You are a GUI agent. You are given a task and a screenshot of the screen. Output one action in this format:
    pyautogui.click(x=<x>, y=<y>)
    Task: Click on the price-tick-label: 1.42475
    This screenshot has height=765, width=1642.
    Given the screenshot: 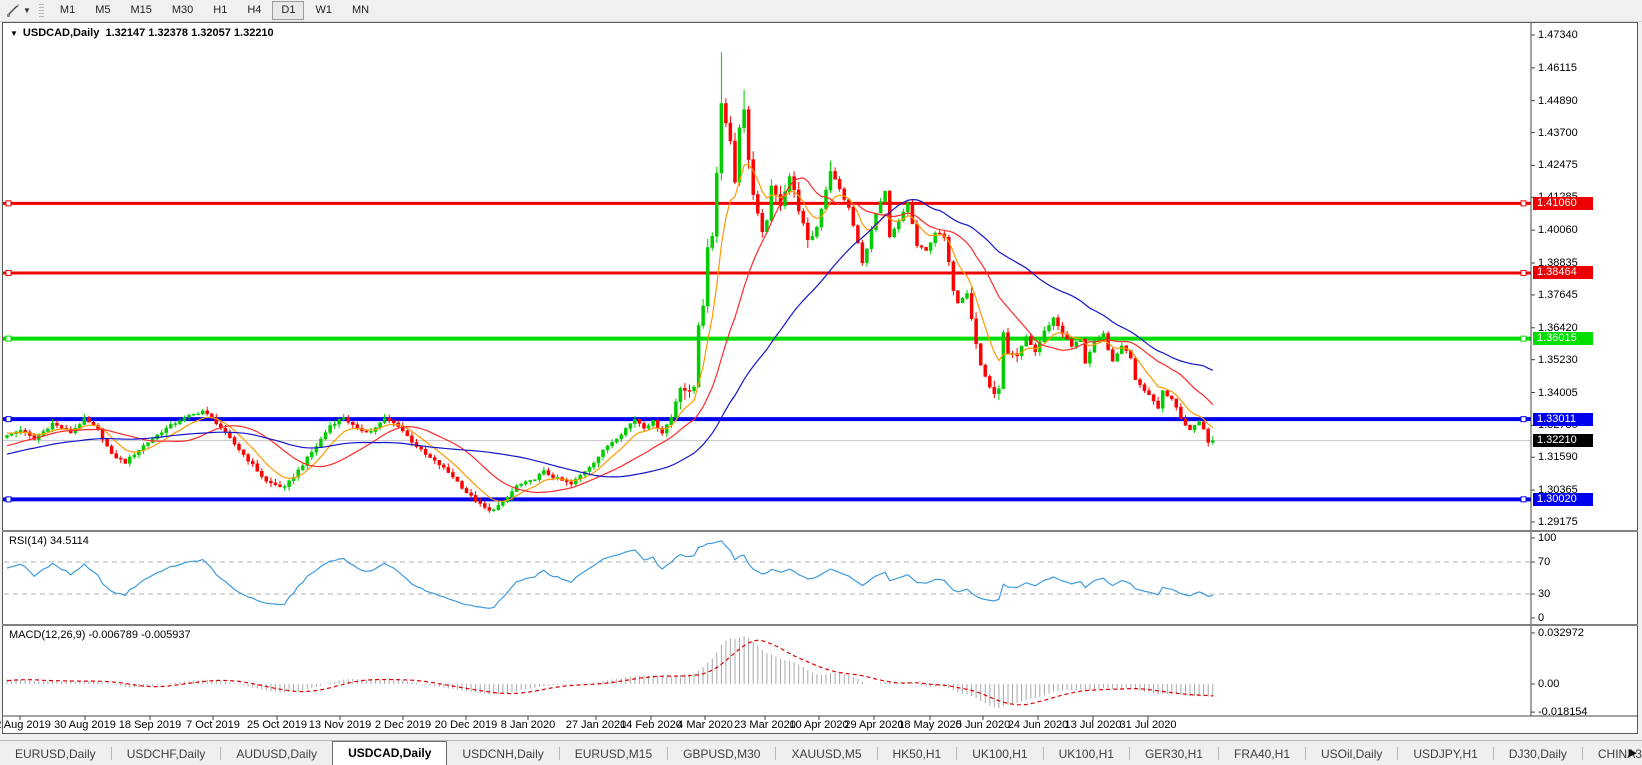 What is the action you would take?
    pyautogui.click(x=1558, y=165)
    